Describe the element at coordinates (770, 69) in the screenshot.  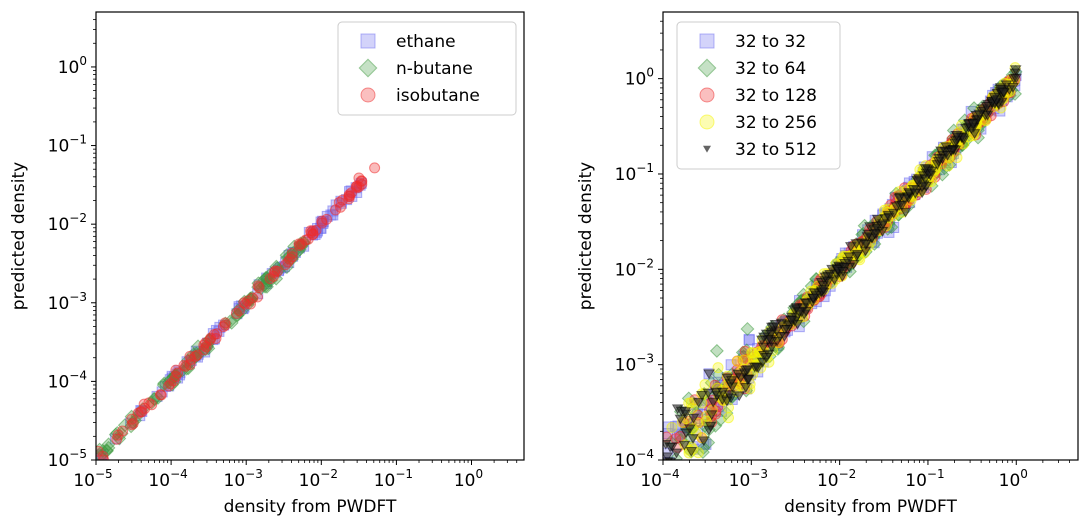
I see `legend-label: 32 to 64` at that location.